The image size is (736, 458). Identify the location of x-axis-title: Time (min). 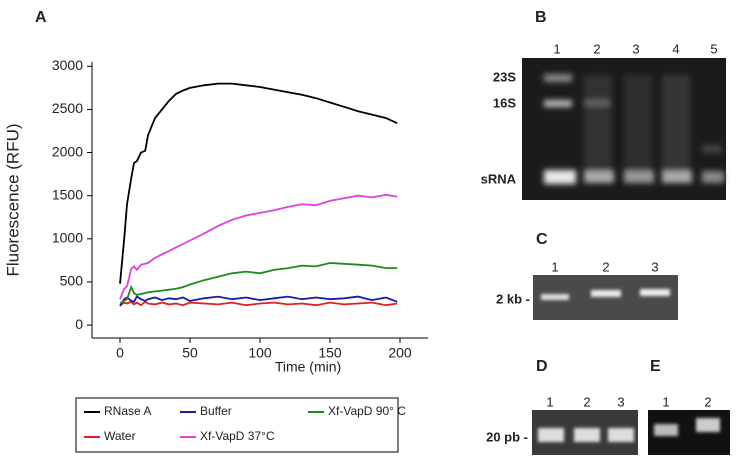
(308, 367).